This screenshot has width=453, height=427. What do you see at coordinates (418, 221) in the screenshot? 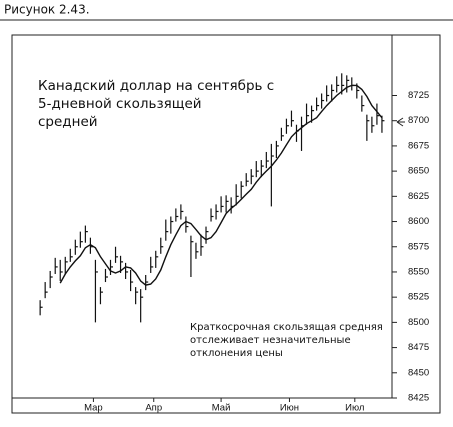
I see `y-tick-label: 8600` at bounding box center [418, 221].